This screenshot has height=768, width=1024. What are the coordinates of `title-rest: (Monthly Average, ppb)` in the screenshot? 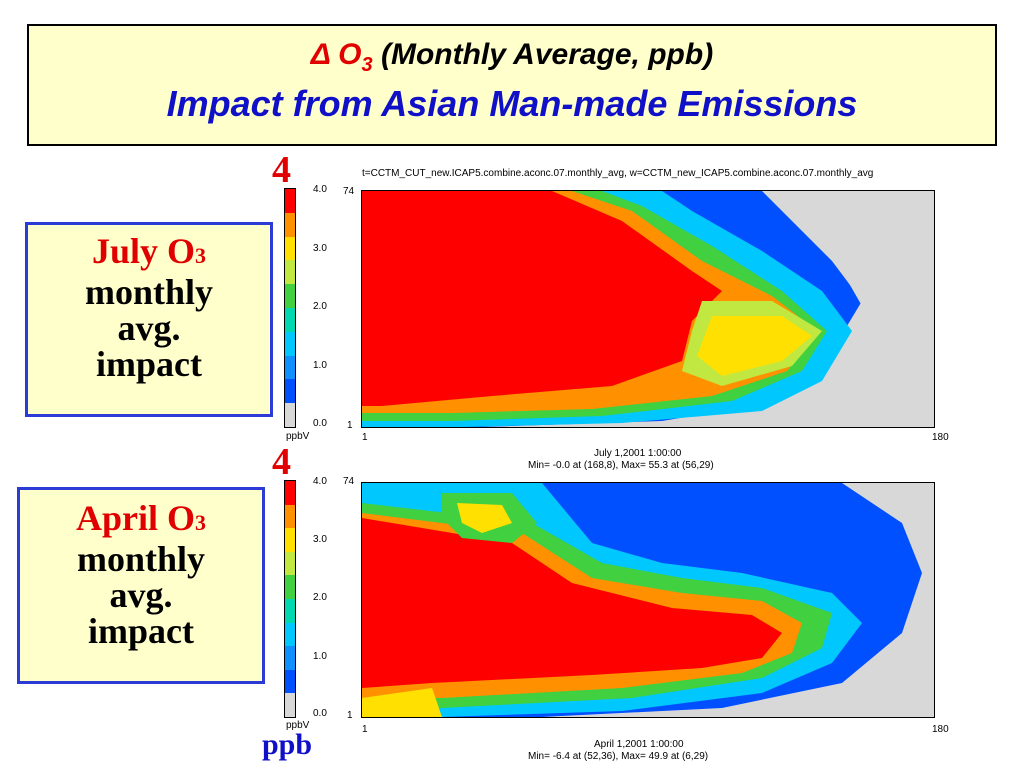 It's located at (547, 54).